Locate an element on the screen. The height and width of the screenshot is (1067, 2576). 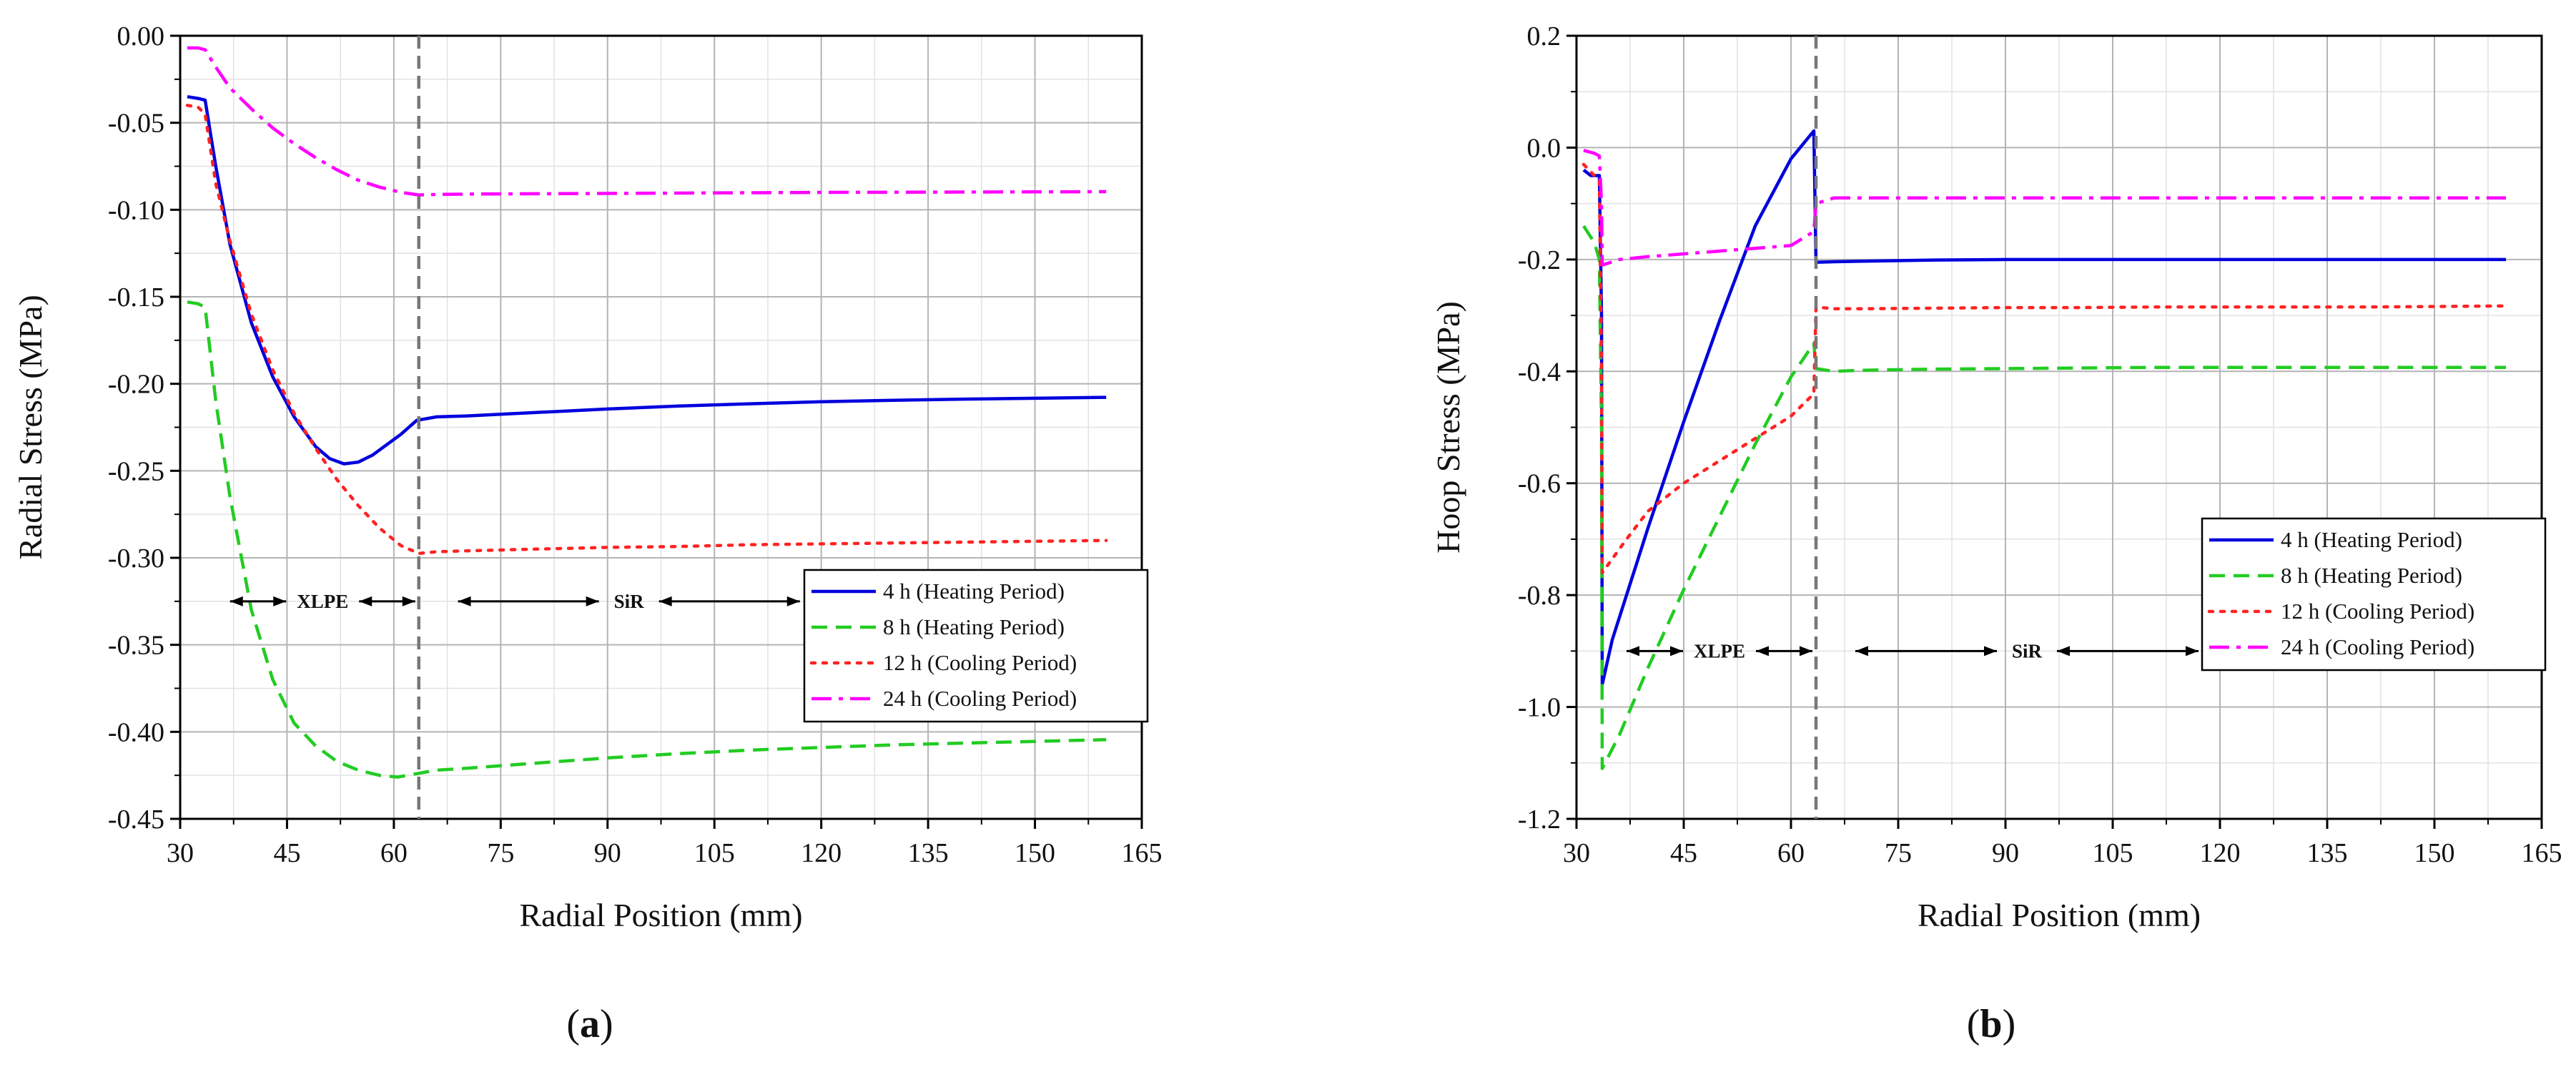
y-tick-label: -0.20 is located at coordinates (136, 385).